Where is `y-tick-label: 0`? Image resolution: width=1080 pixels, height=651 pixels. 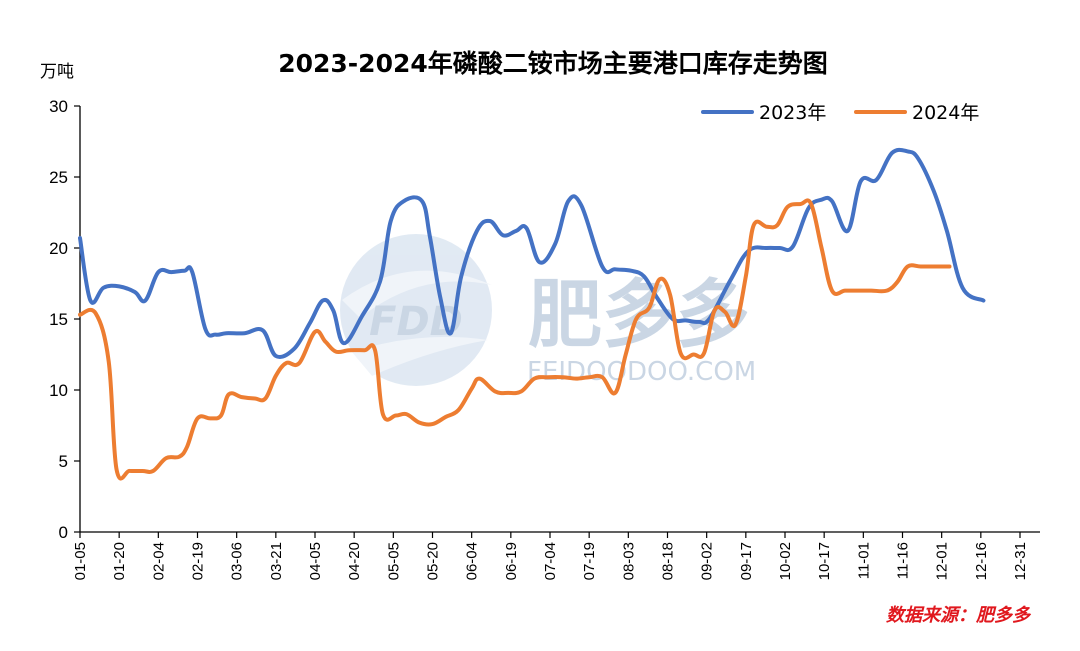
y-tick-label: 0 is located at coordinates (63, 532).